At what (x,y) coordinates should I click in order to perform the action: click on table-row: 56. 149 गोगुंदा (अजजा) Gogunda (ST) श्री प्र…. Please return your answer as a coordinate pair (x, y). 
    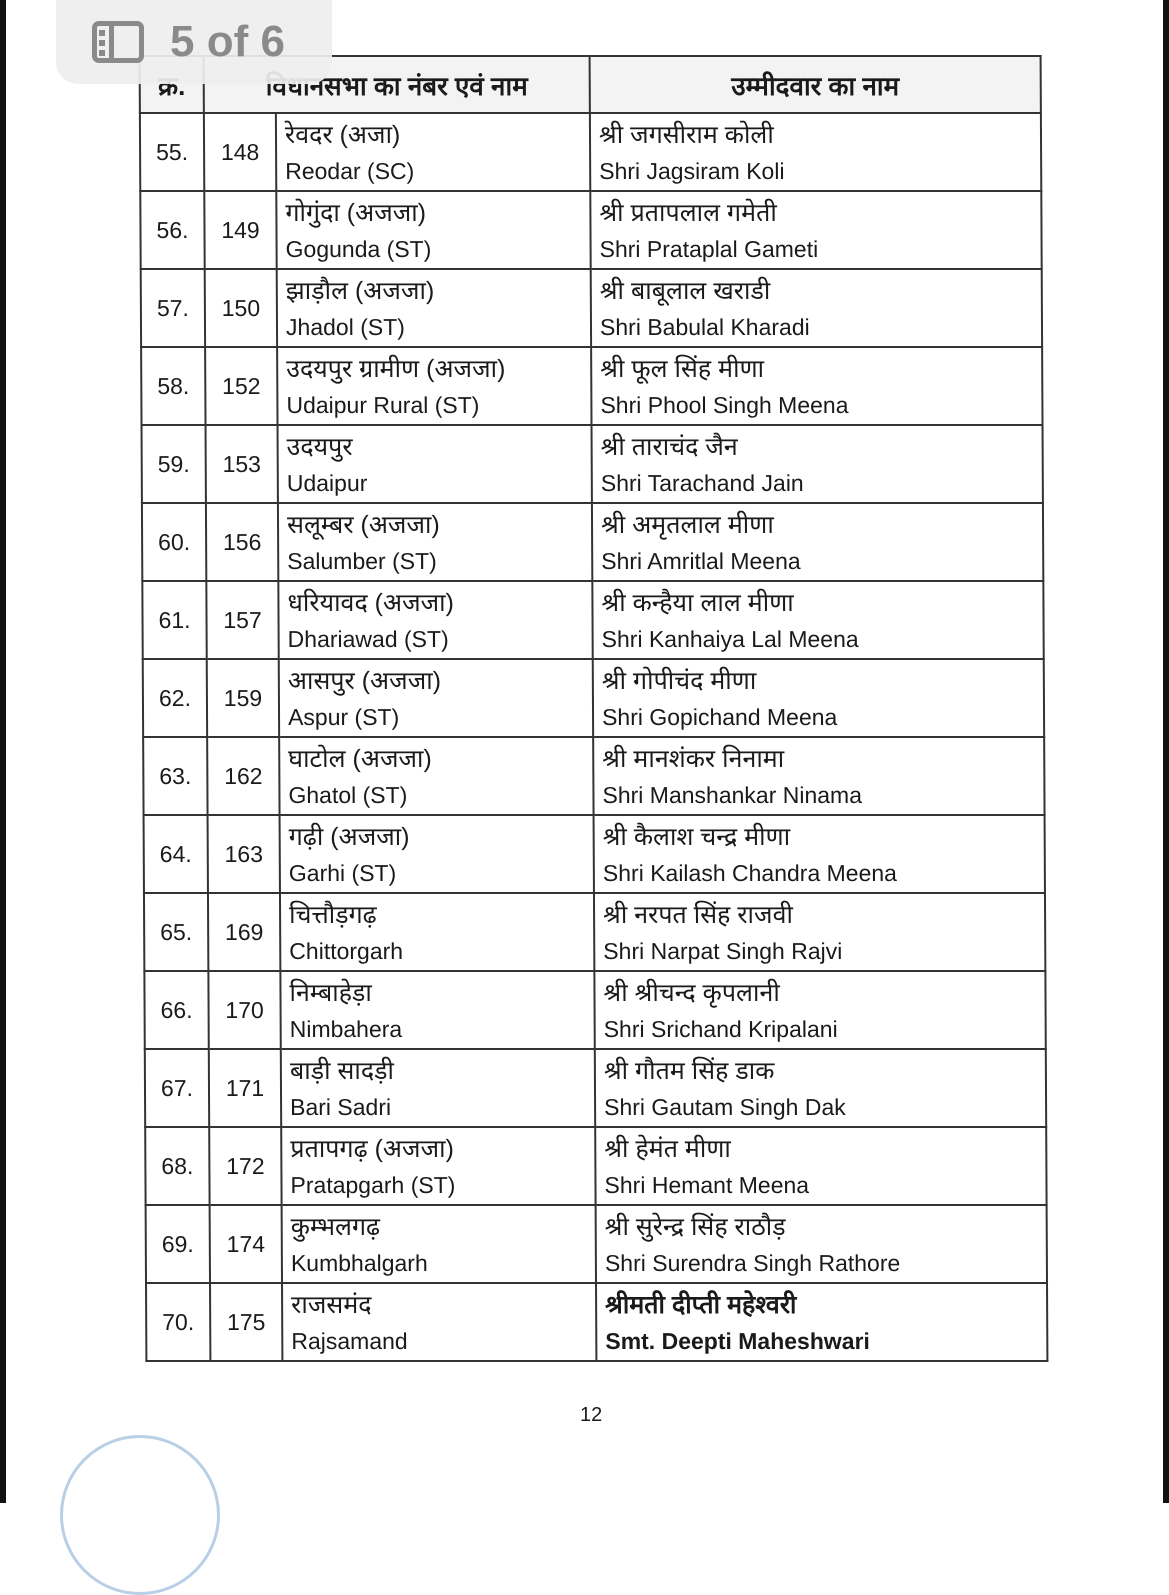
    Looking at the image, I should click on (591, 230).